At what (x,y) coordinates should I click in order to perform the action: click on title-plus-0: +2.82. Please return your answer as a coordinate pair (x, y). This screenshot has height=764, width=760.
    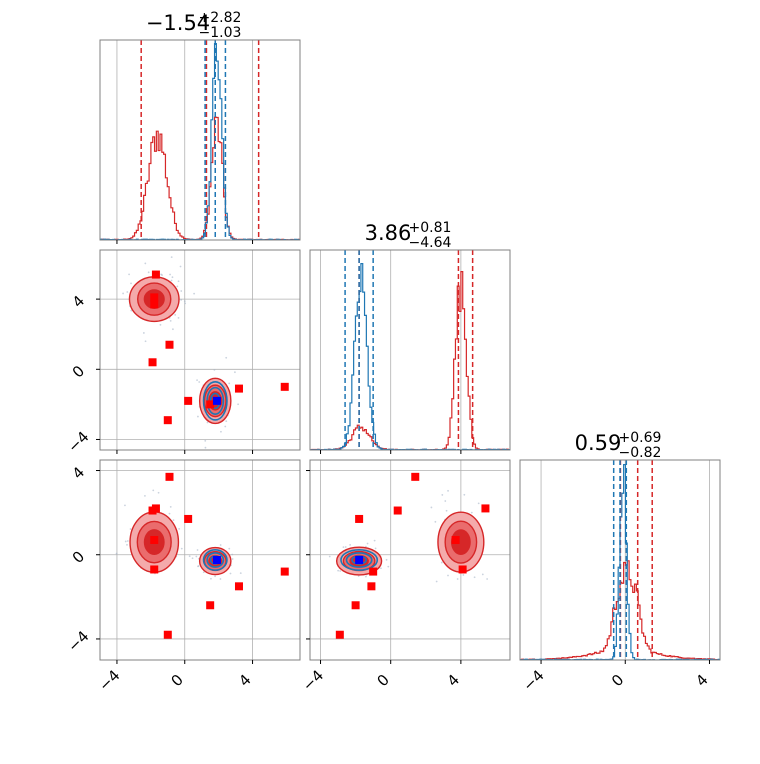
    Looking at the image, I should click on (220, 18).